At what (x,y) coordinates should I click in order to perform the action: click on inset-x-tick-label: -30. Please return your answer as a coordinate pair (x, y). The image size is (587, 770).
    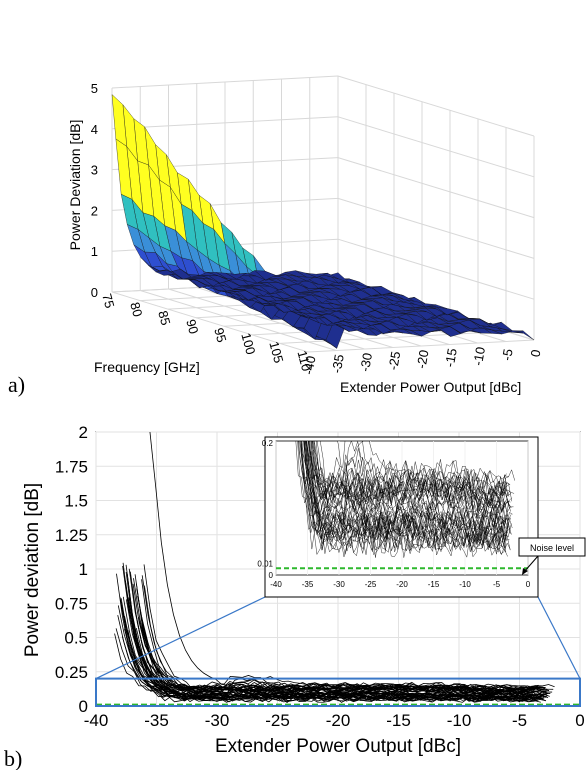
    Looking at the image, I should click on (339, 584).